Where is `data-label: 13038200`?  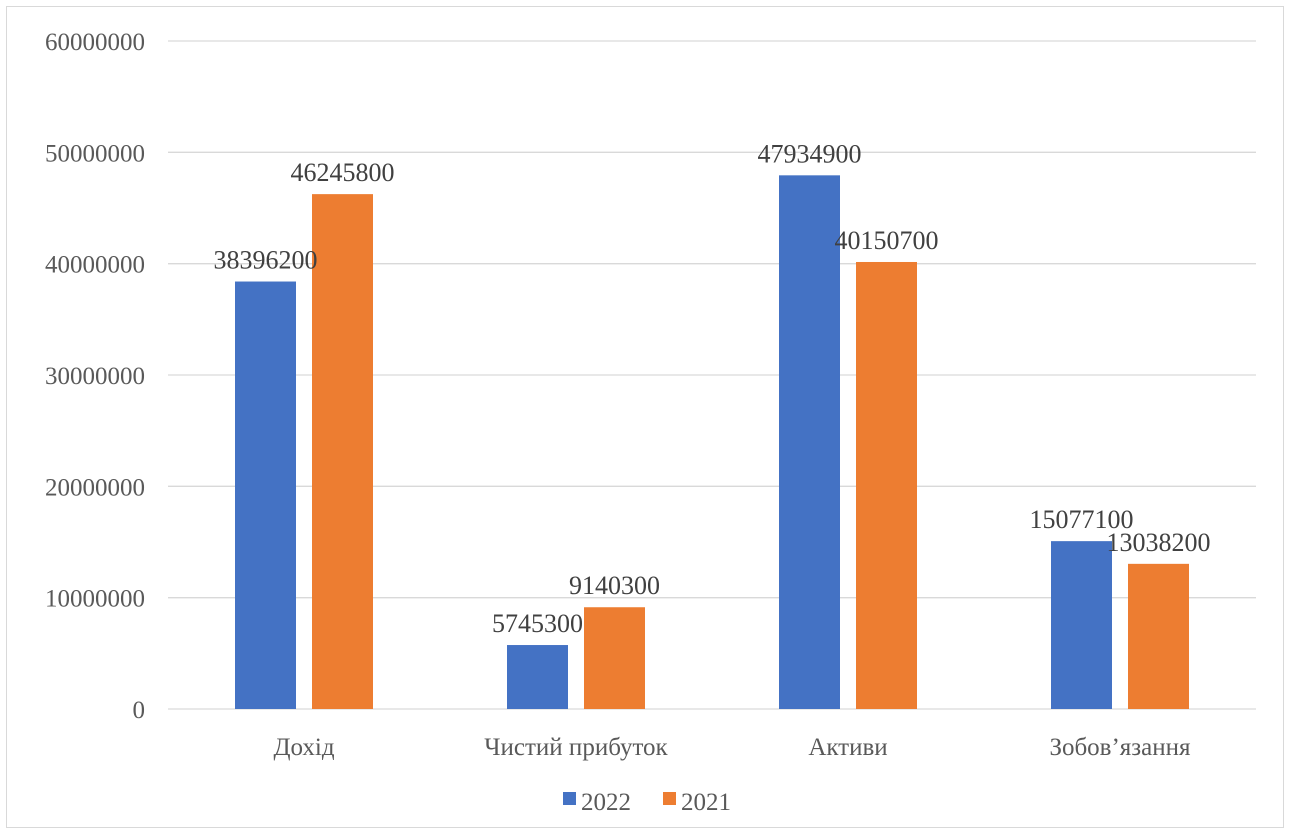 data-label: 13038200 is located at coordinates (1159, 542).